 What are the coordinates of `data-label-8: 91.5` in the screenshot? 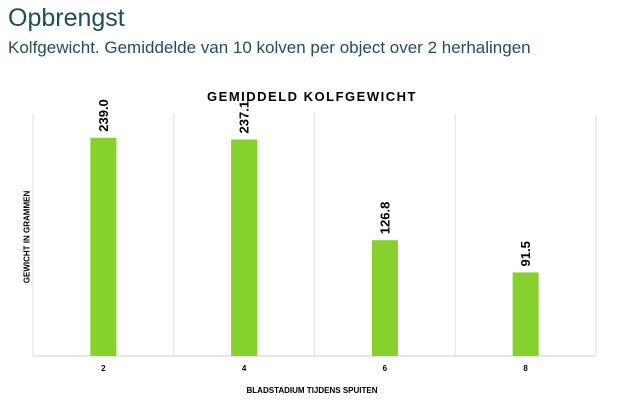 It's located at (525, 253).